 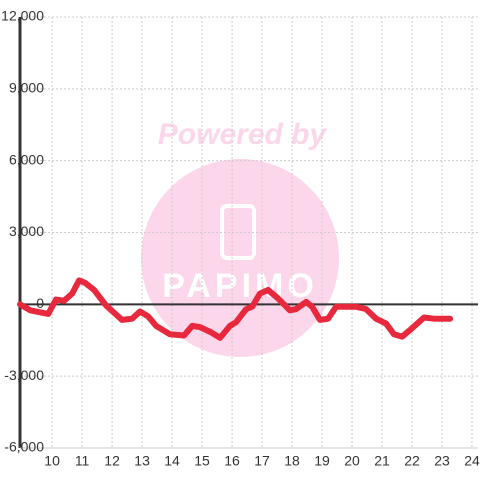 I want to click on series-line, so click(x=235, y=309).